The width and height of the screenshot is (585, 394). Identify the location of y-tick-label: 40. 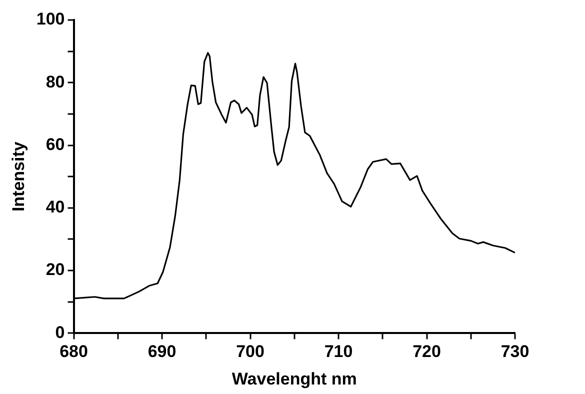
(55, 207).